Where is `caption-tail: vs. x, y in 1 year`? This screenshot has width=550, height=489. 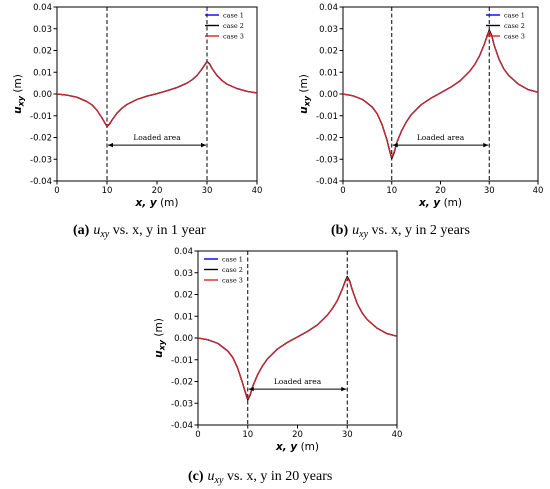 caption-tail: vs. x, y in 1 year is located at coordinates (157, 230).